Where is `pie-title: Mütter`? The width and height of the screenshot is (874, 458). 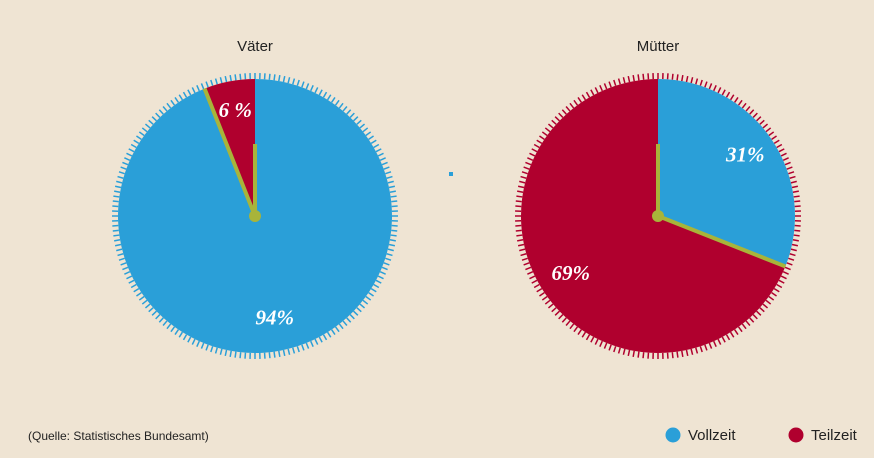 pie-title: Mütter is located at coordinates (658, 46).